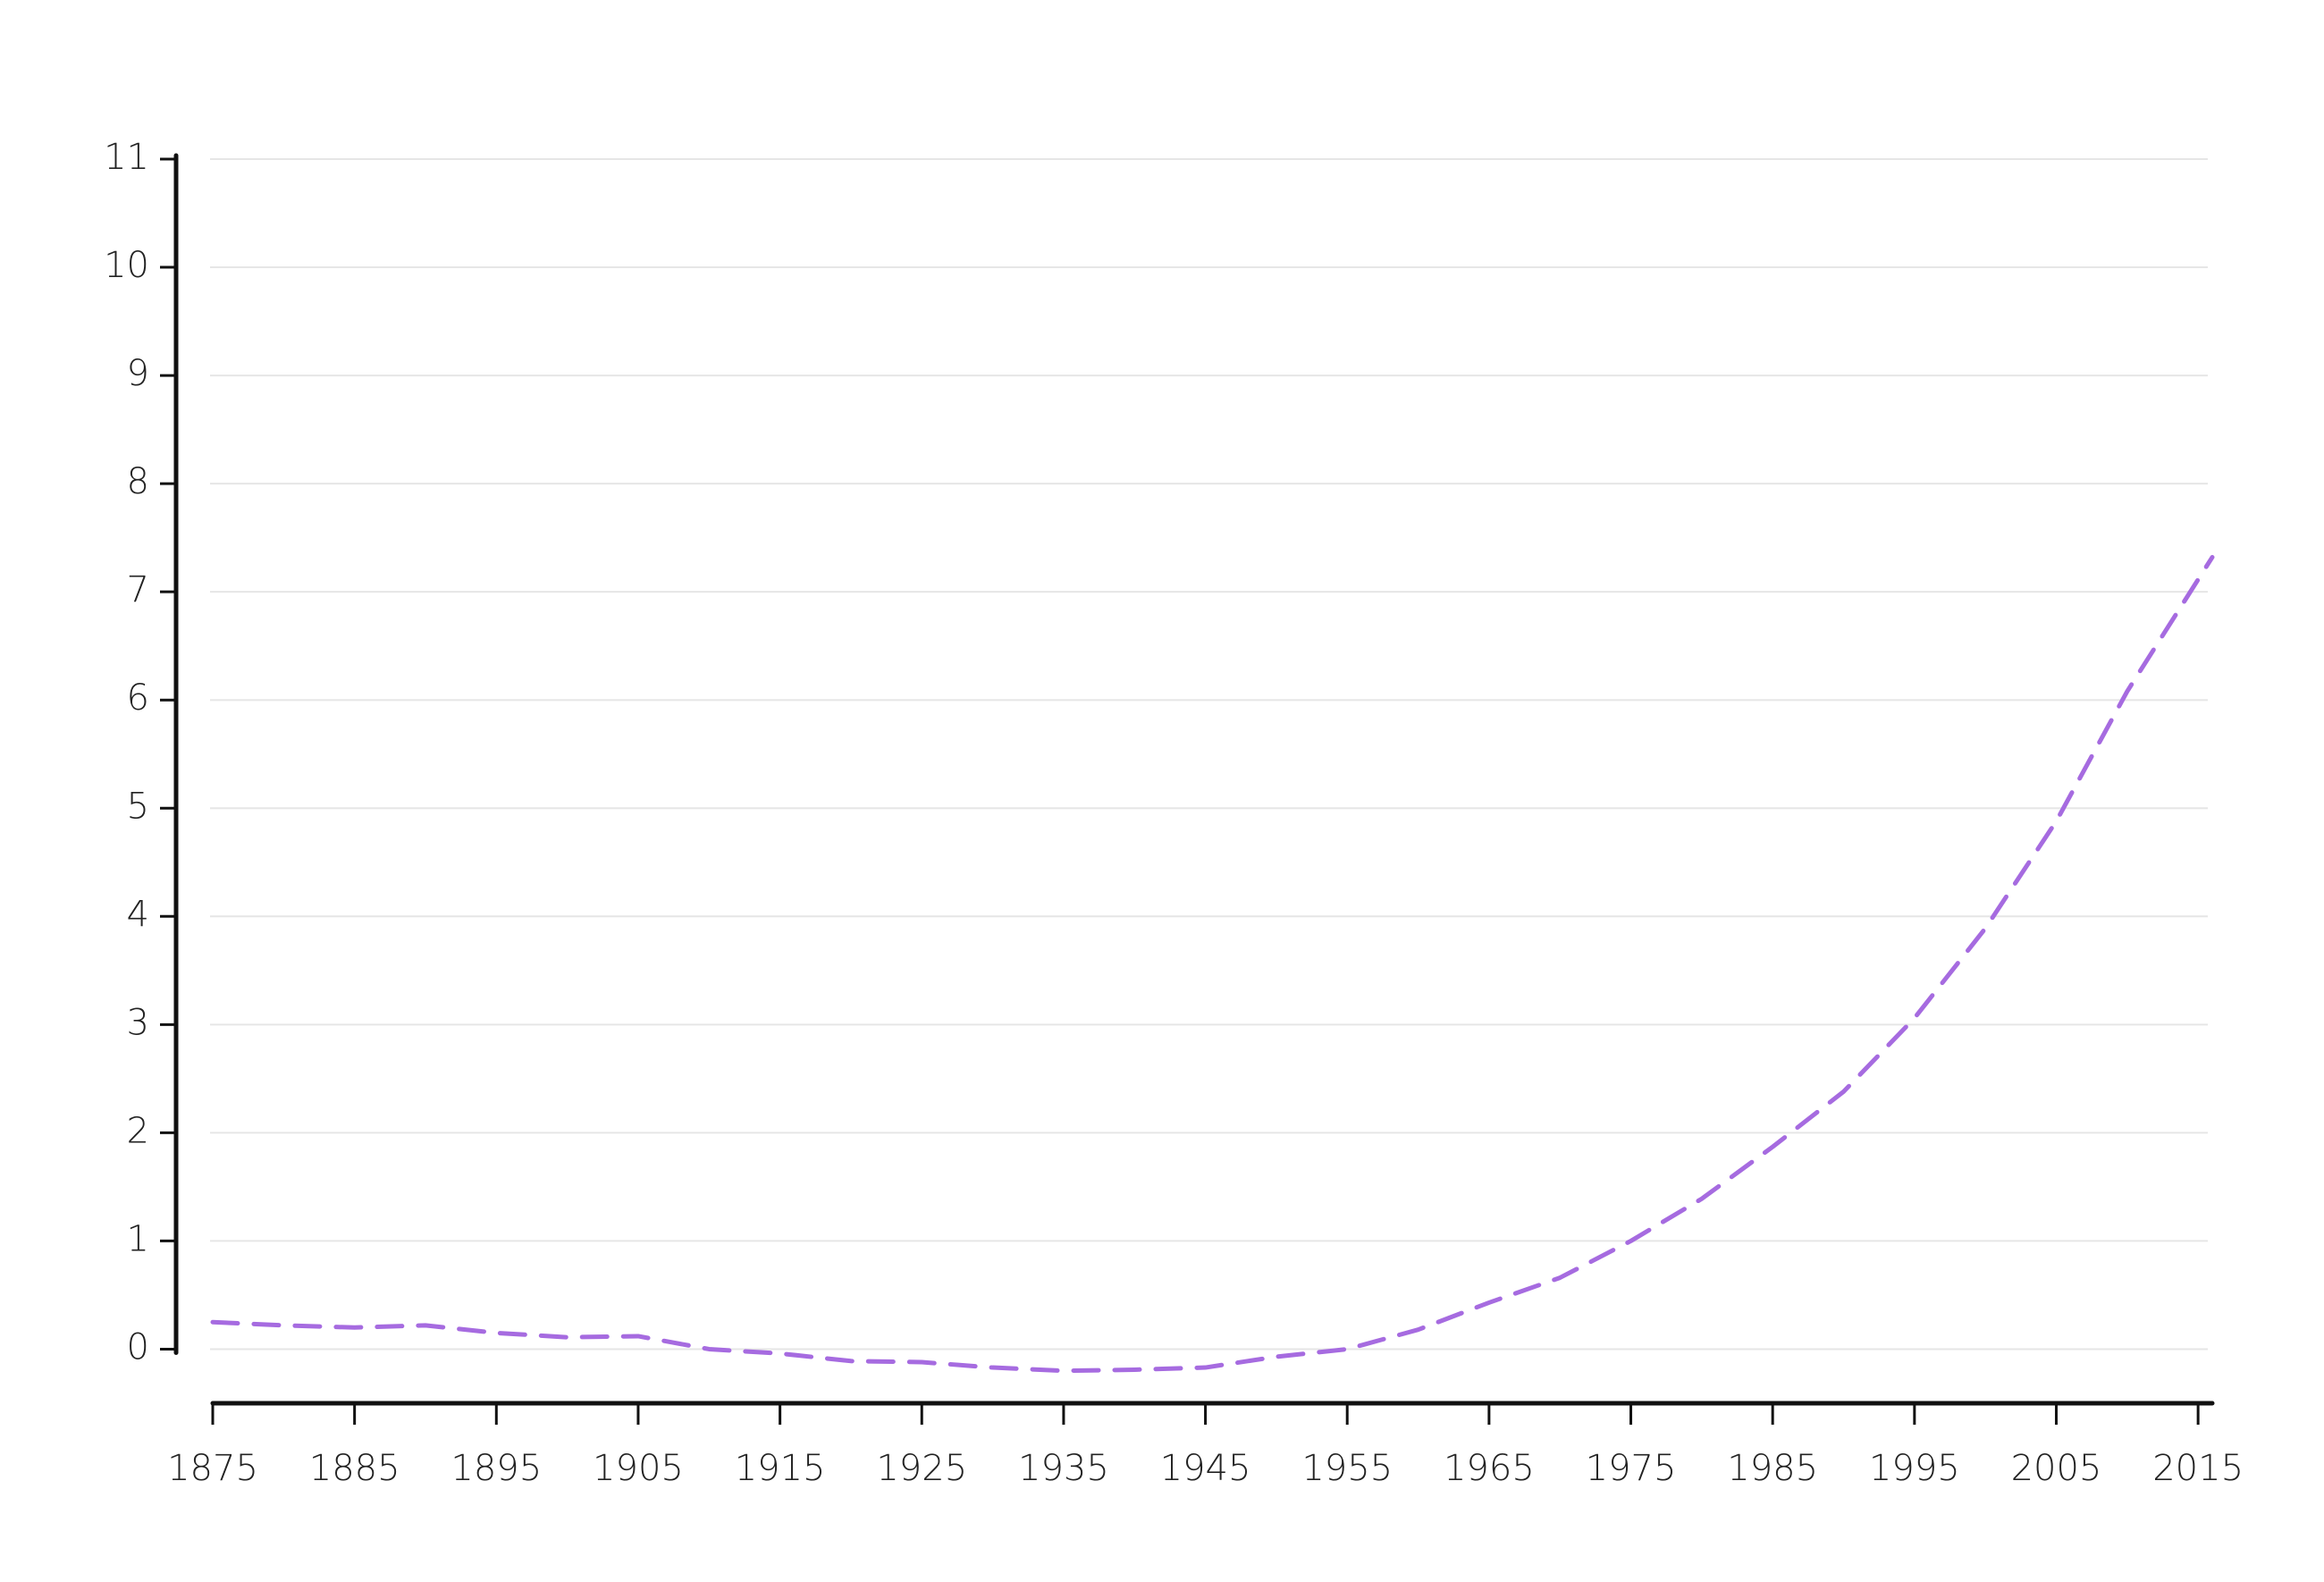 Image resolution: width=2324 pixels, height=1582 pixels. What do you see at coordinates (138, 481) in the screenshot?
I see `y-tick-label: 8` at bounding box center [138, 481].